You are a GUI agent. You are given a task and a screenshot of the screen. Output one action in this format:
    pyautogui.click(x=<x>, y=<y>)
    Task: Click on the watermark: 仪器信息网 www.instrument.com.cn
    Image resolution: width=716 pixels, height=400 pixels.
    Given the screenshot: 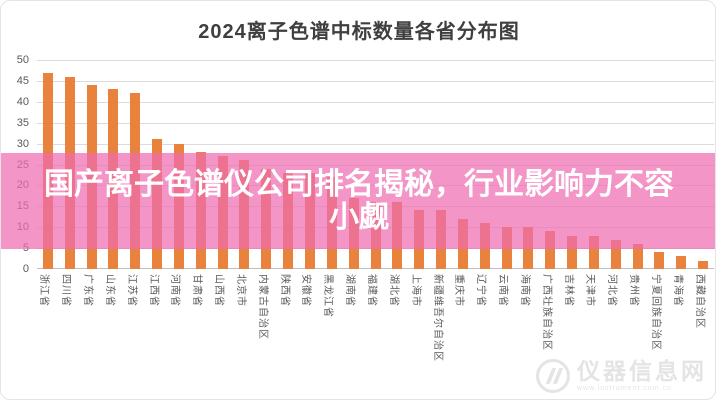 What is the action you would take?
    pyautogui.click(x=621, y=376)
    